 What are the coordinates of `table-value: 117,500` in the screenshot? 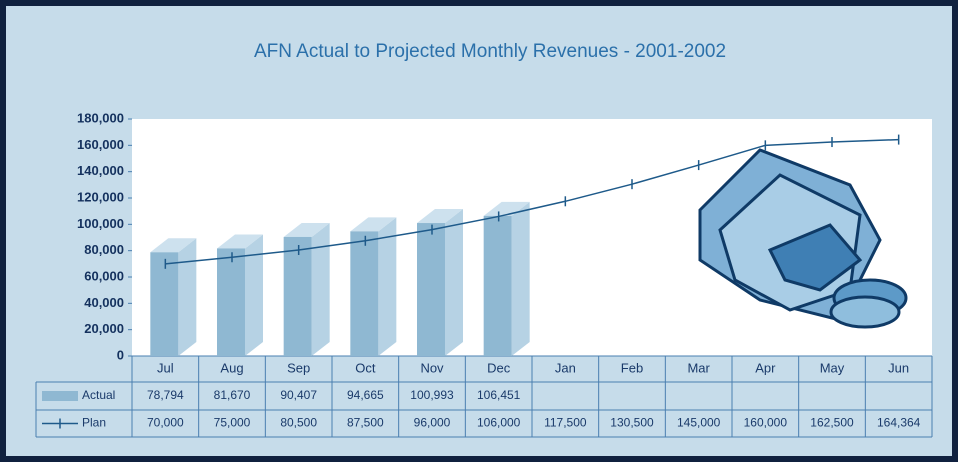 It's located at (565, 423).